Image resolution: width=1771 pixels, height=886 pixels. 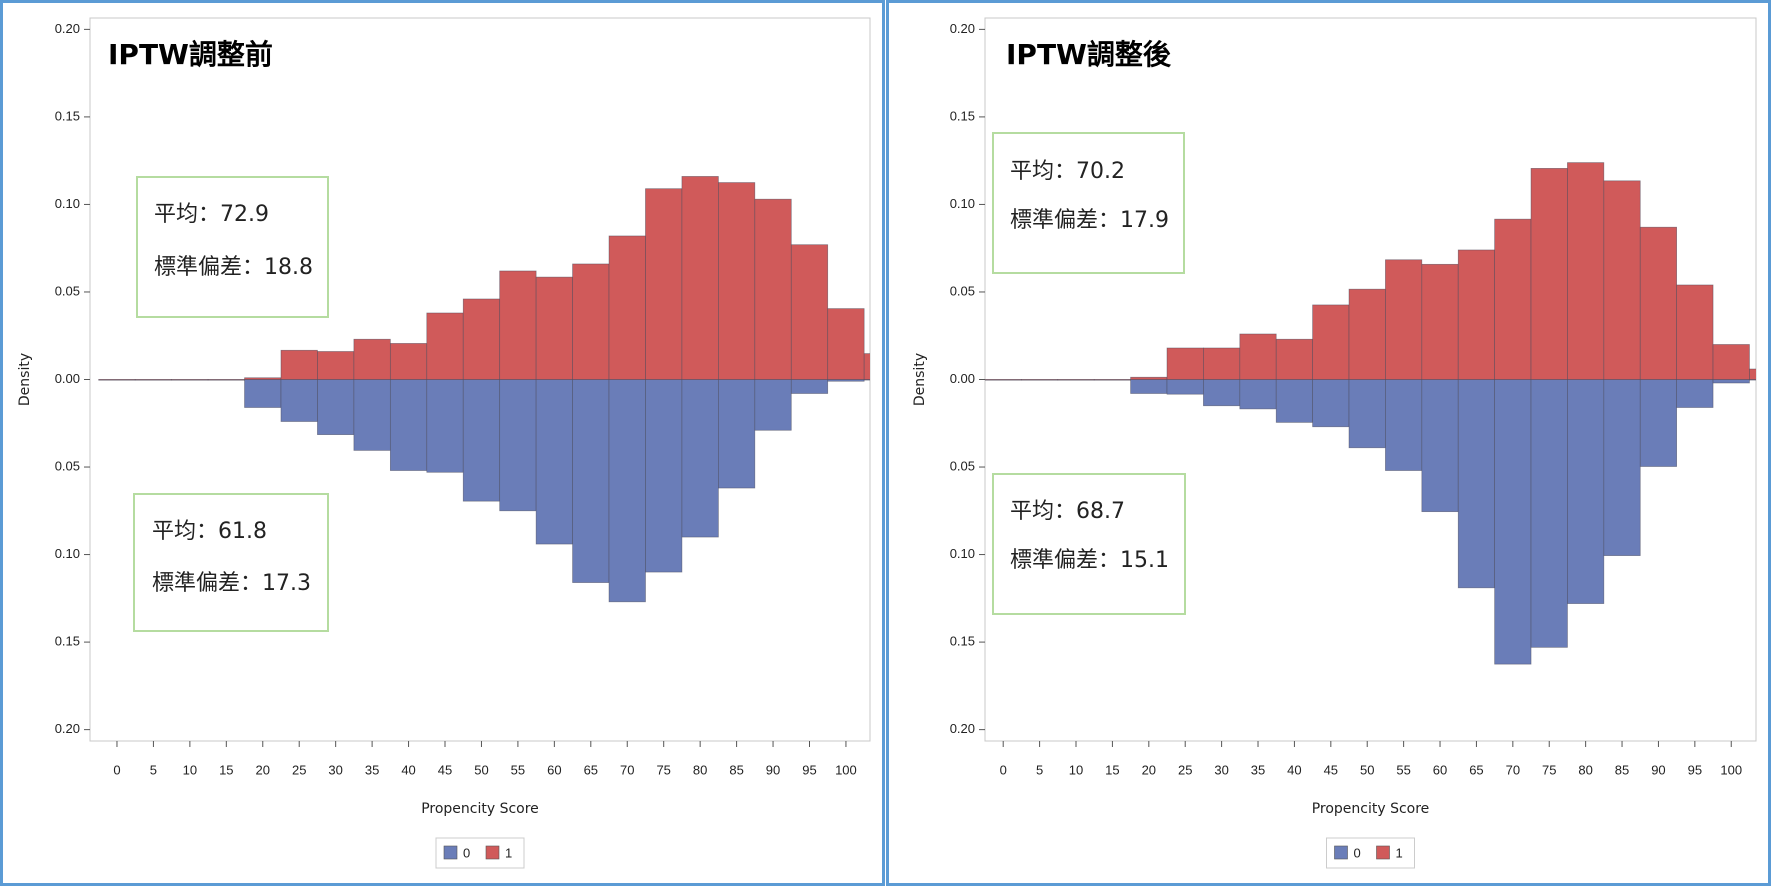 What do you see at coordinates (209, 531) in the screenshot?
I see `annotation-text: 平均：61.8` at bounding box center [209, 531].